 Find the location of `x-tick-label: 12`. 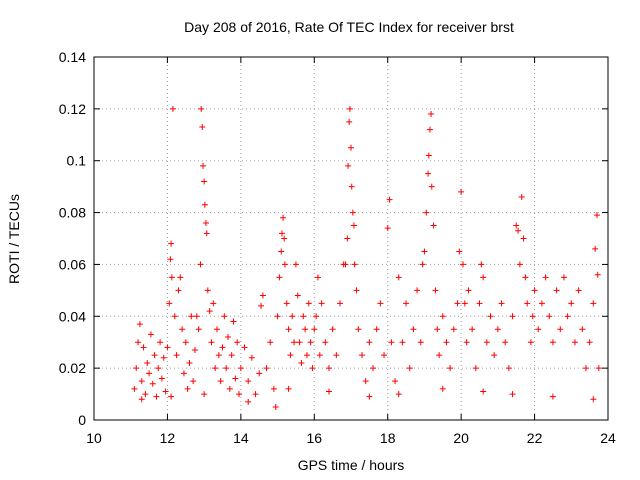

x-tick-label: 12 is located at coordinates (168, 438).